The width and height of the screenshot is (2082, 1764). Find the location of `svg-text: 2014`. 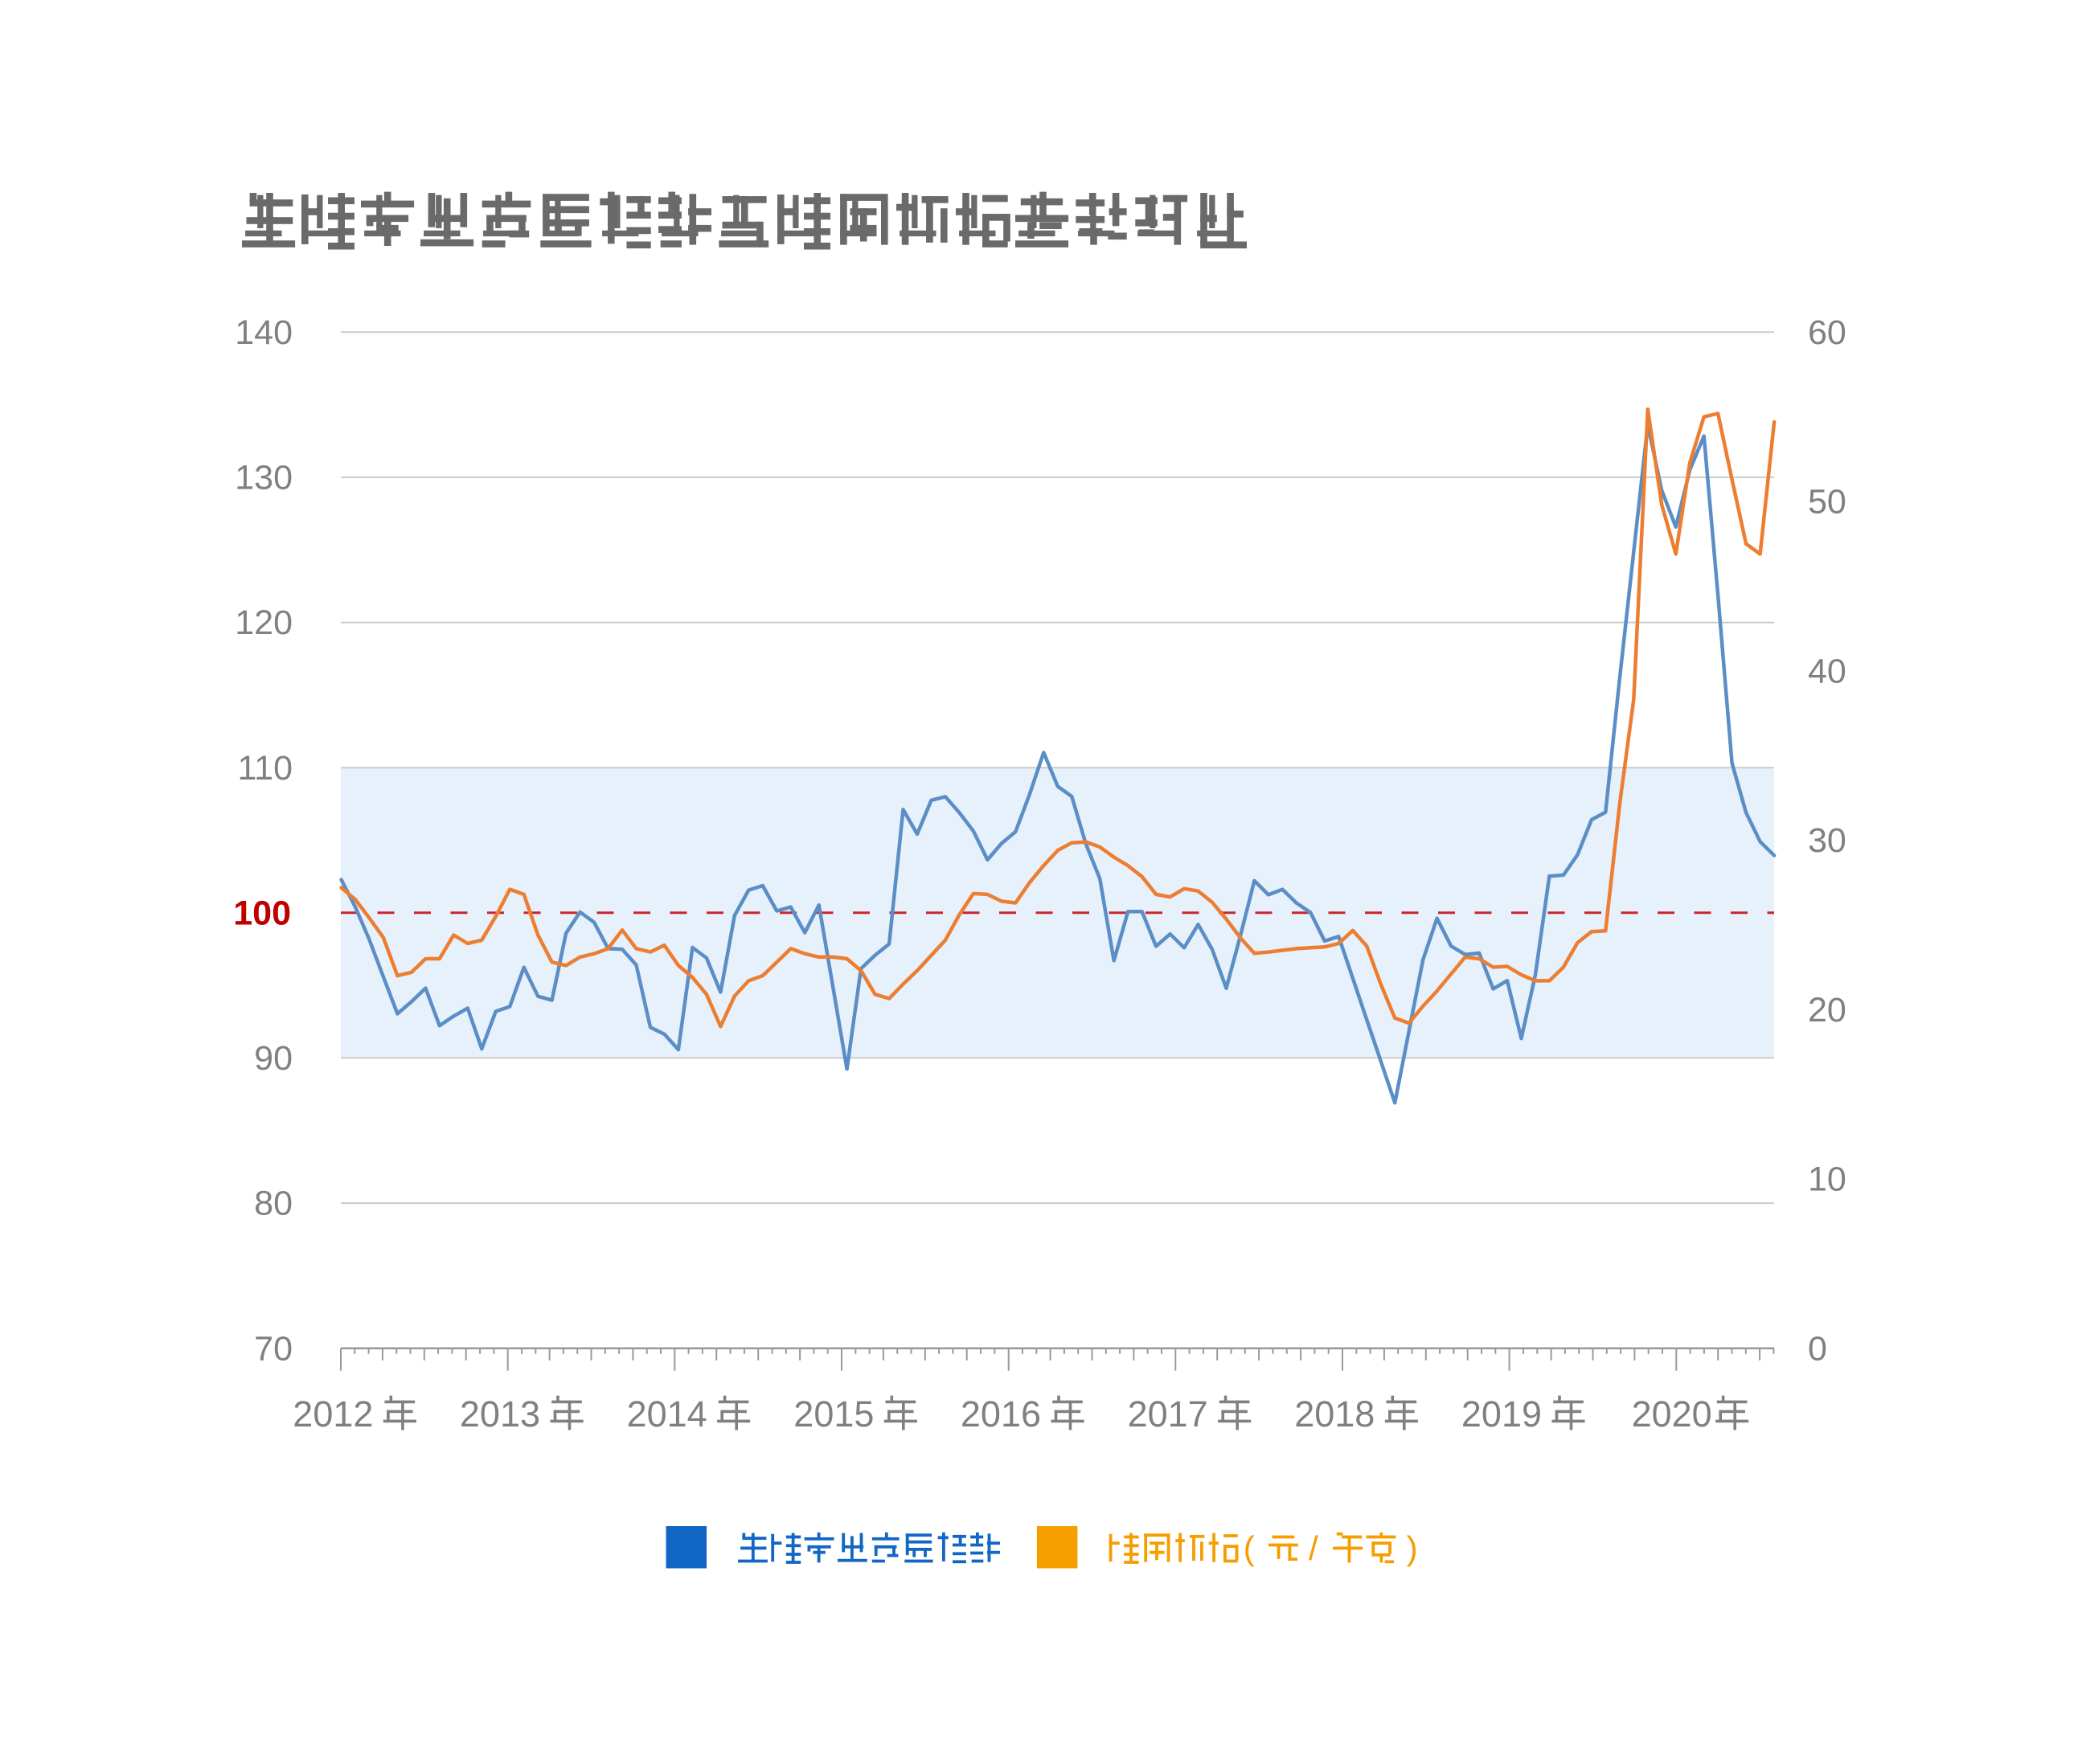

svg-text: 2014 is located at coordinates (667, 1414).